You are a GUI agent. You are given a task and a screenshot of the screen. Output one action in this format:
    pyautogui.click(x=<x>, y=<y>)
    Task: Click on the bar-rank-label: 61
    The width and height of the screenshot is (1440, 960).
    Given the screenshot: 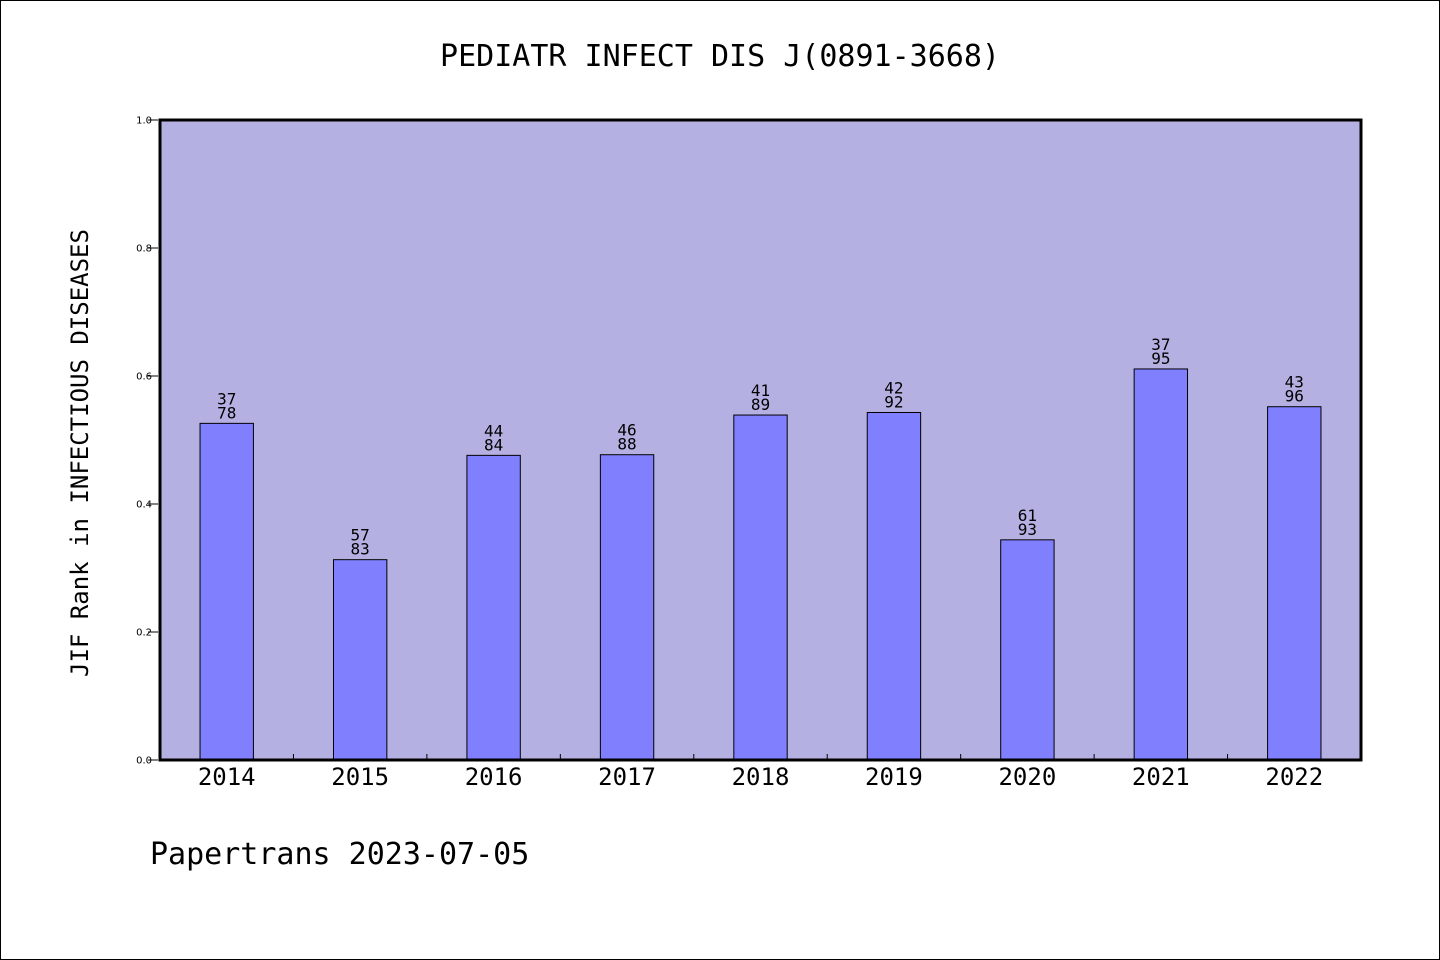 What is the action you would take?
    pyautogui.click(x=1027, y=515)
    